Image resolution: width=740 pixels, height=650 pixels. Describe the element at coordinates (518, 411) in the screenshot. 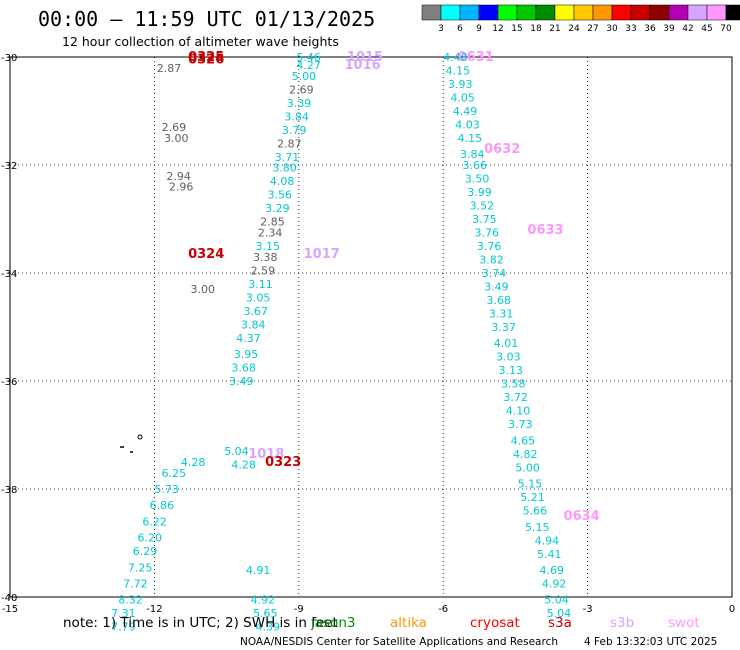

I see `wave-height-label: 4.10` at that location.